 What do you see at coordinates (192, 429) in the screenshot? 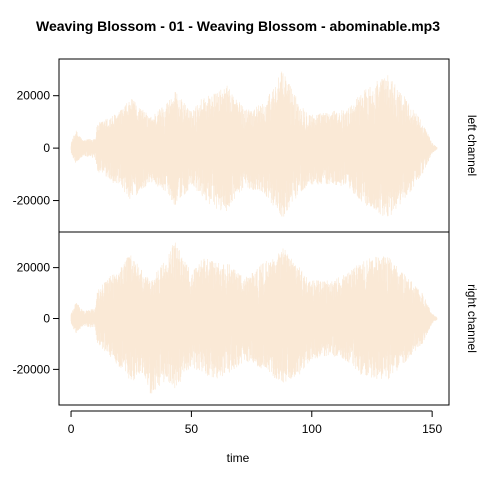
I see `x-tick-label: 50` at bounding box center [192, 429].